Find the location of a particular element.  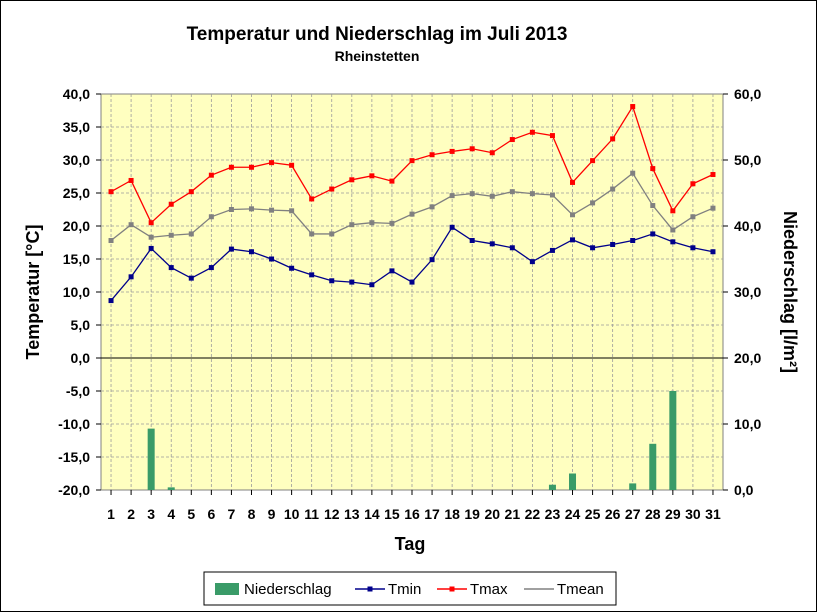

x-tick-label: 1 is located at coordinates (111, 514).